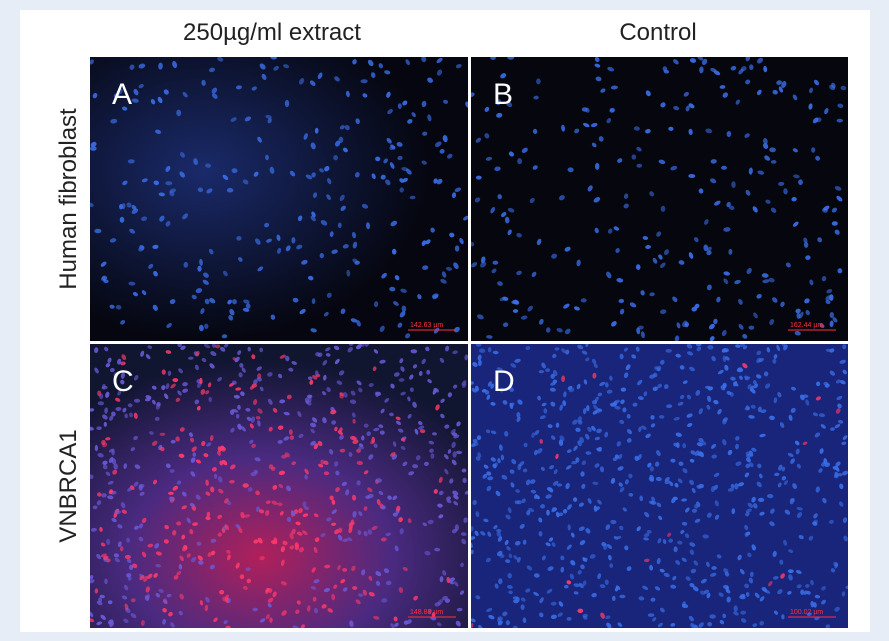  I want to click on row-header: VNBRCA1, so click(68, 485).